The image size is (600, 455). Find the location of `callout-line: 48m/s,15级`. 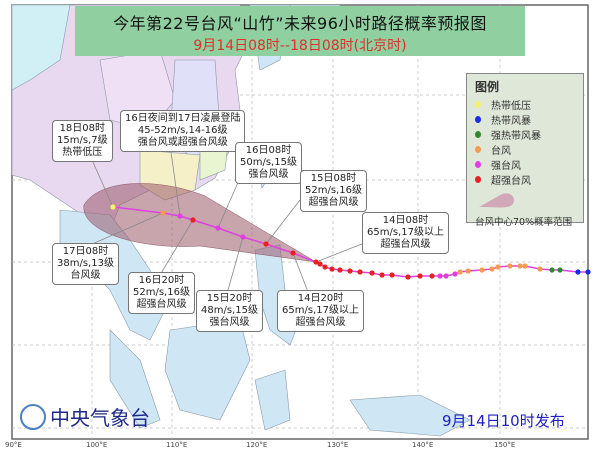

callout-line: 48m/s,15级 is located at coordinates (229, 310).